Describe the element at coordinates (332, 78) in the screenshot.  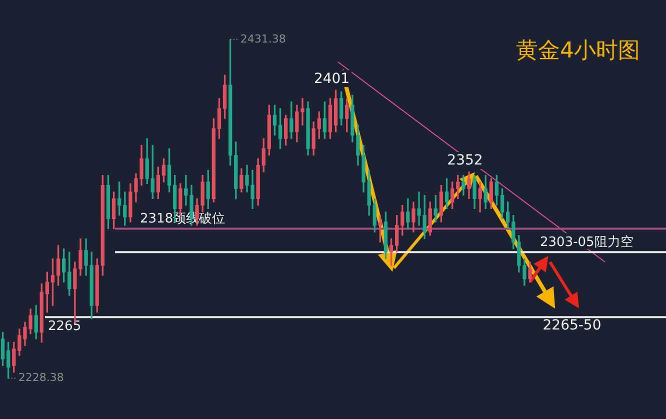
I see `annotation: 2401` at that location.